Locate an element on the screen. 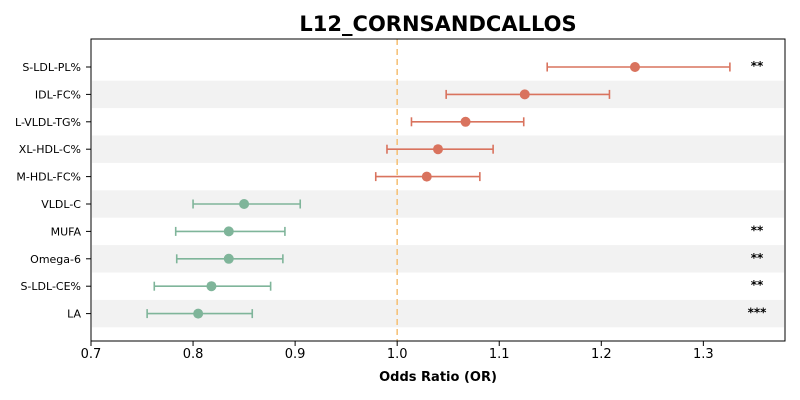  x-axis: 0.7 0.8 0.9 1.0 1.1 1.2 1.3 is located at coordinates (397, 351).